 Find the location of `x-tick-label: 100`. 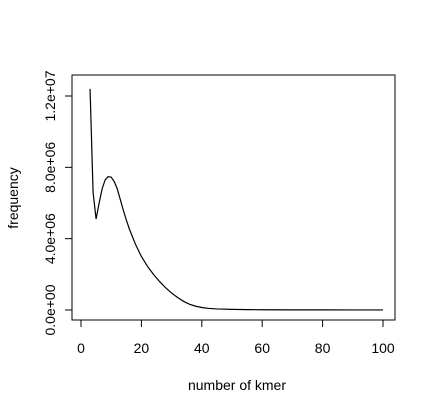

x-tick-label: 100 is located at coordinates (383, 348).